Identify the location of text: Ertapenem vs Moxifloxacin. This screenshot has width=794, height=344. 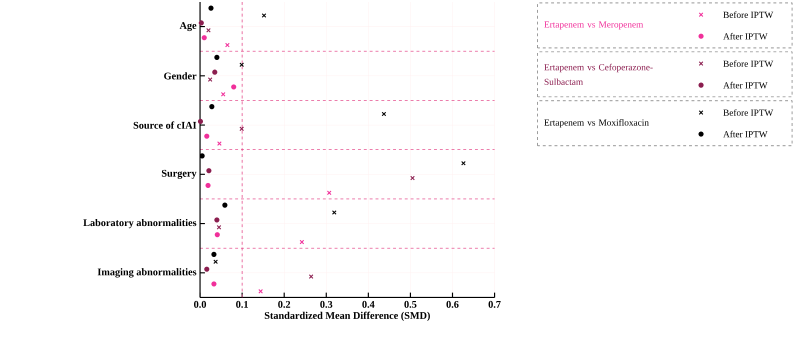
(596, 123).